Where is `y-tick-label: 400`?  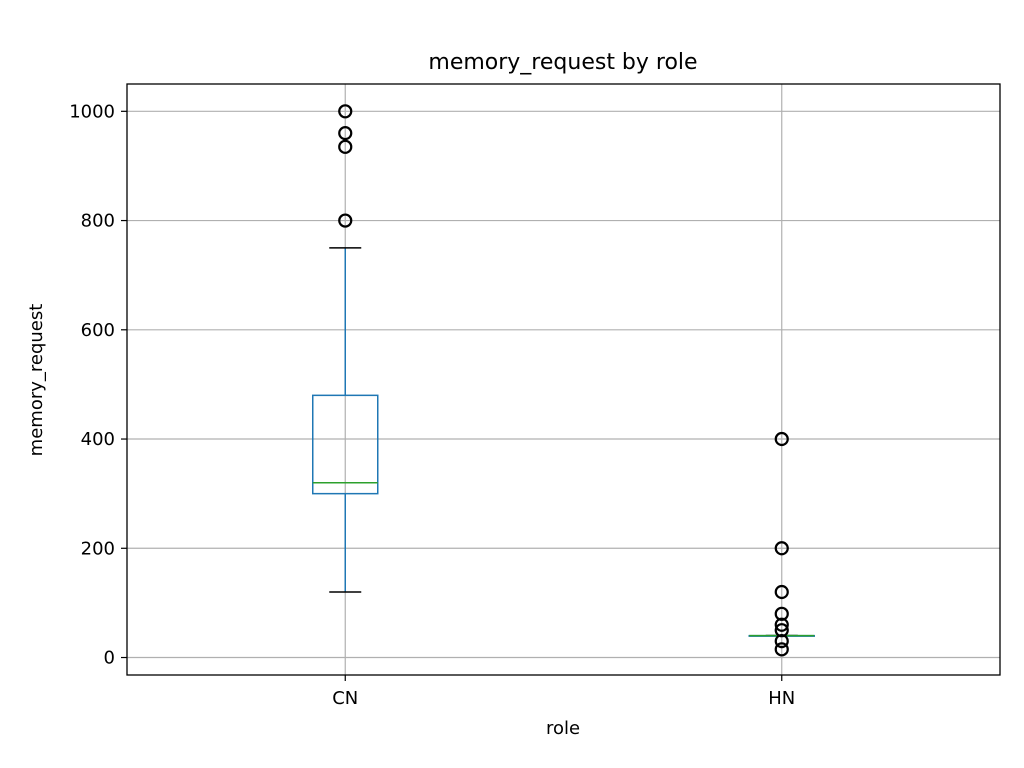 y-tick-label: 400 is located at coordinates (98, 439).